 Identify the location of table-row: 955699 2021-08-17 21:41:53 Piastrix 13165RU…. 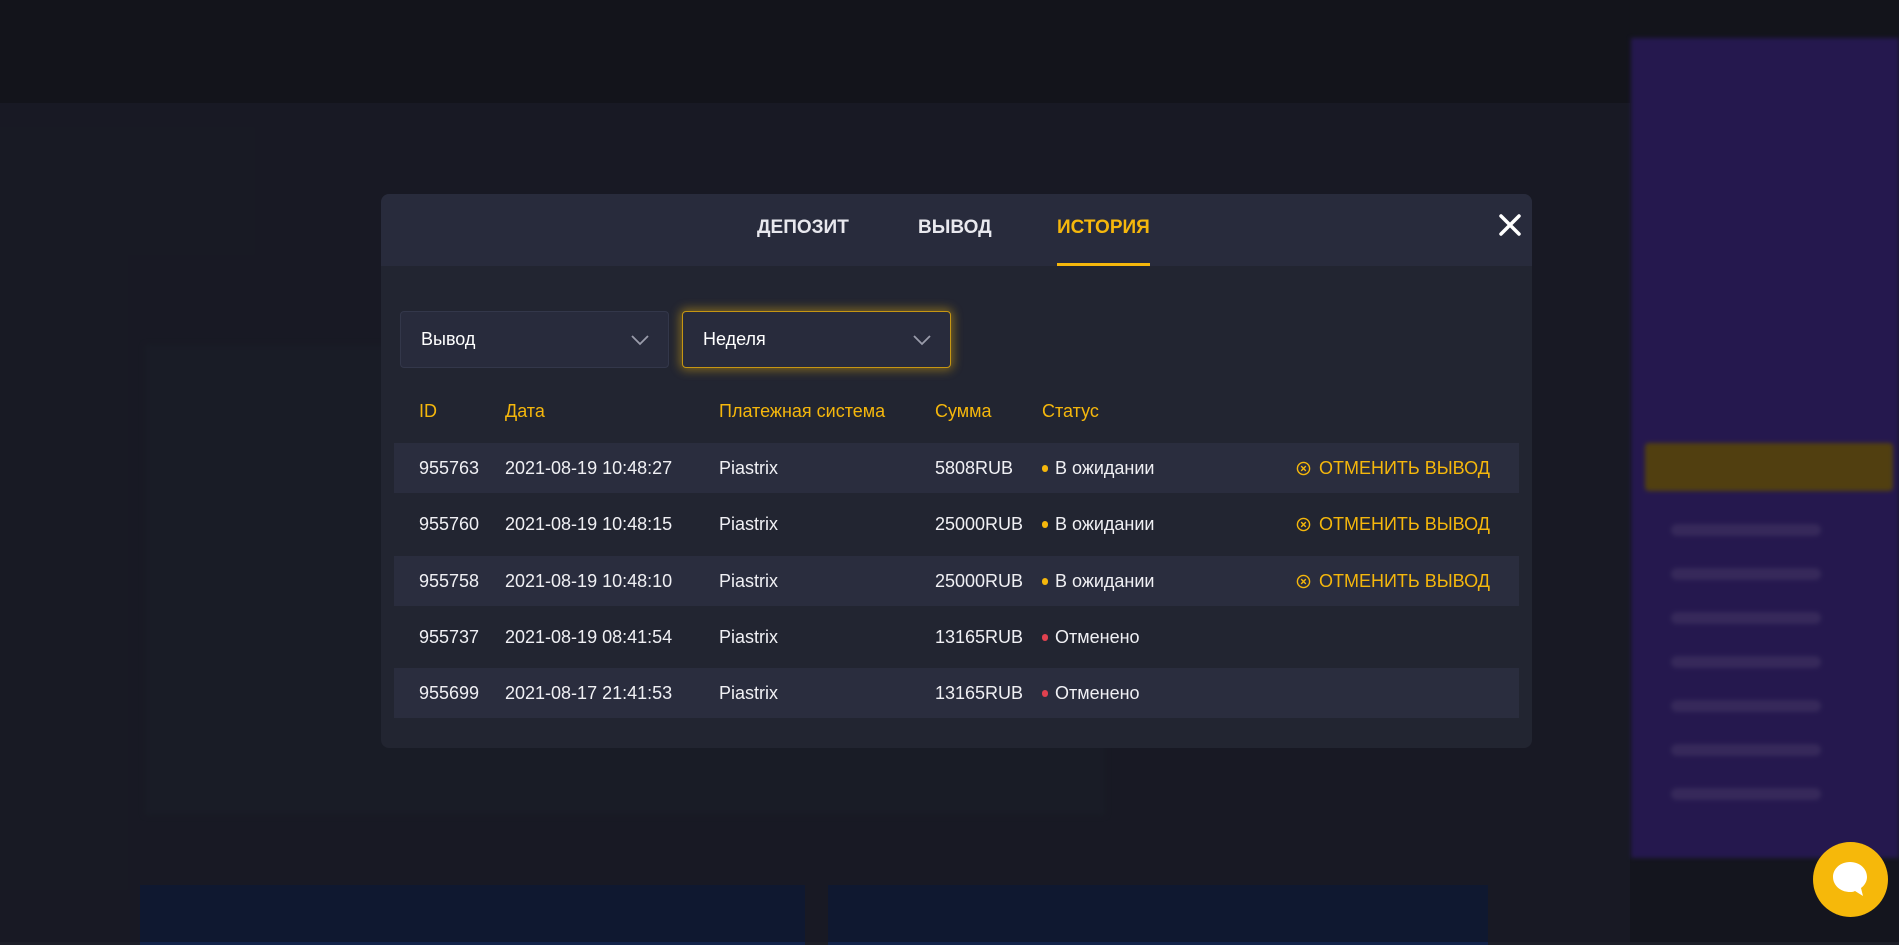
(956, 693).